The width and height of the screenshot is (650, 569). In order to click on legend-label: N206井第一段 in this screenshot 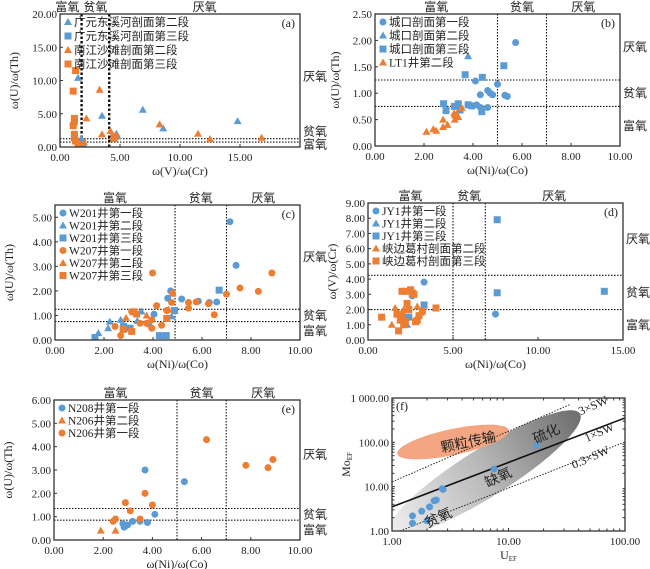, I will do `click(104, 433)`.